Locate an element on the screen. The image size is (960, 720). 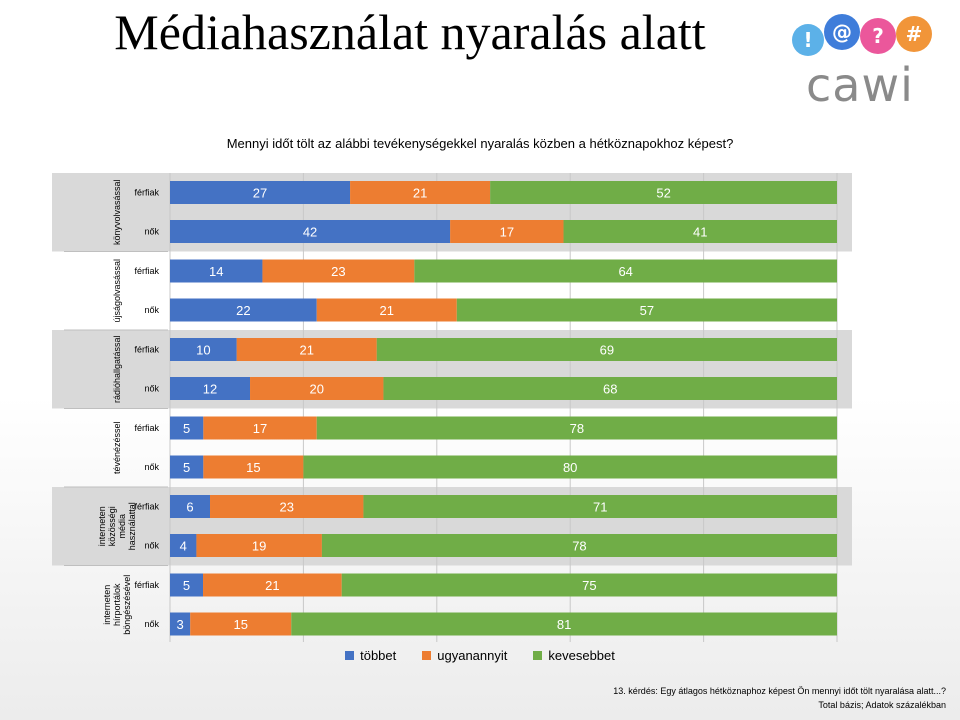
data-label: 64 is located at coordinates (625, 271).